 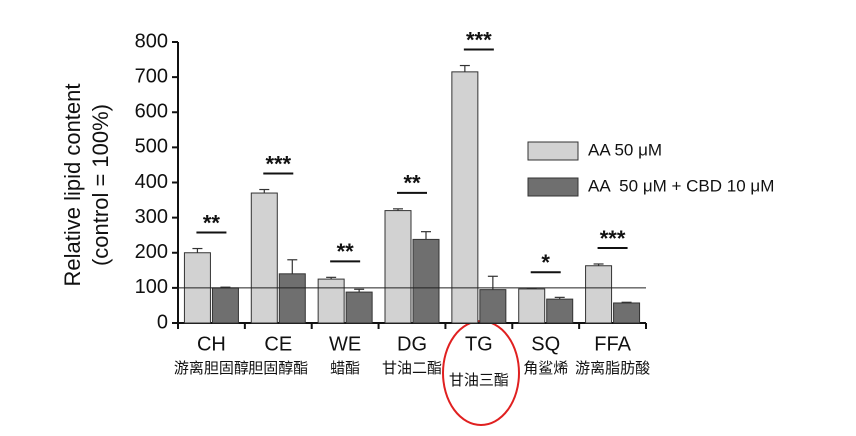 What do you see at coordinates (151, 147) in the screenshot?
I see `y-tick-label: 500` at bounding box center [151, 147].